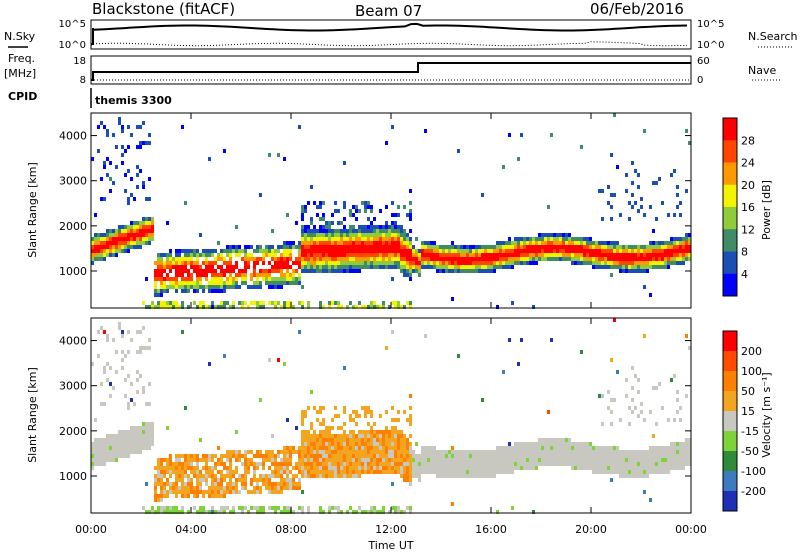  What do you see at coordinates (591, 529) in the screenshot?
I see `time-tick-label: 20:00` at bounding box center [591, 529].